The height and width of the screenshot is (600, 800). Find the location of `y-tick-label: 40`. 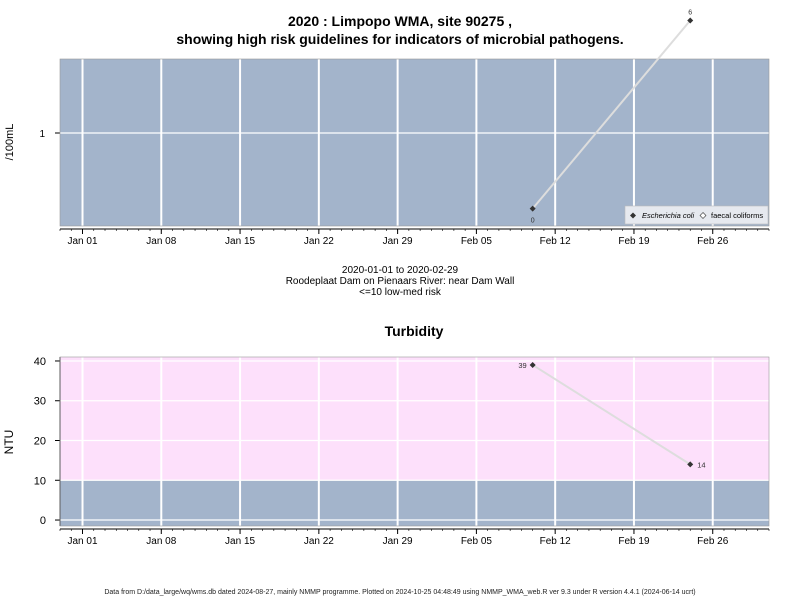

y-tick-label: 40 is located at coordinates (40, 362).